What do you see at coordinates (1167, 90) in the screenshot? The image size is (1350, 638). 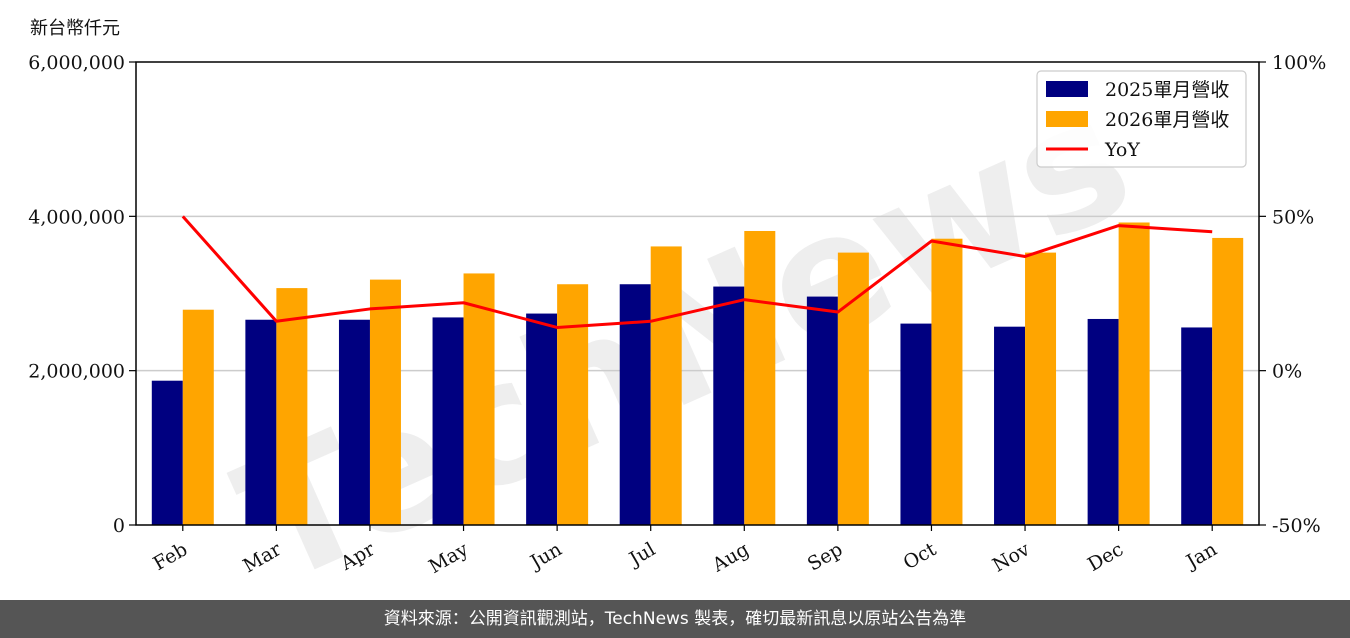 I see `legend-label: 2025單月營收` at bounding box center [1167, 90].